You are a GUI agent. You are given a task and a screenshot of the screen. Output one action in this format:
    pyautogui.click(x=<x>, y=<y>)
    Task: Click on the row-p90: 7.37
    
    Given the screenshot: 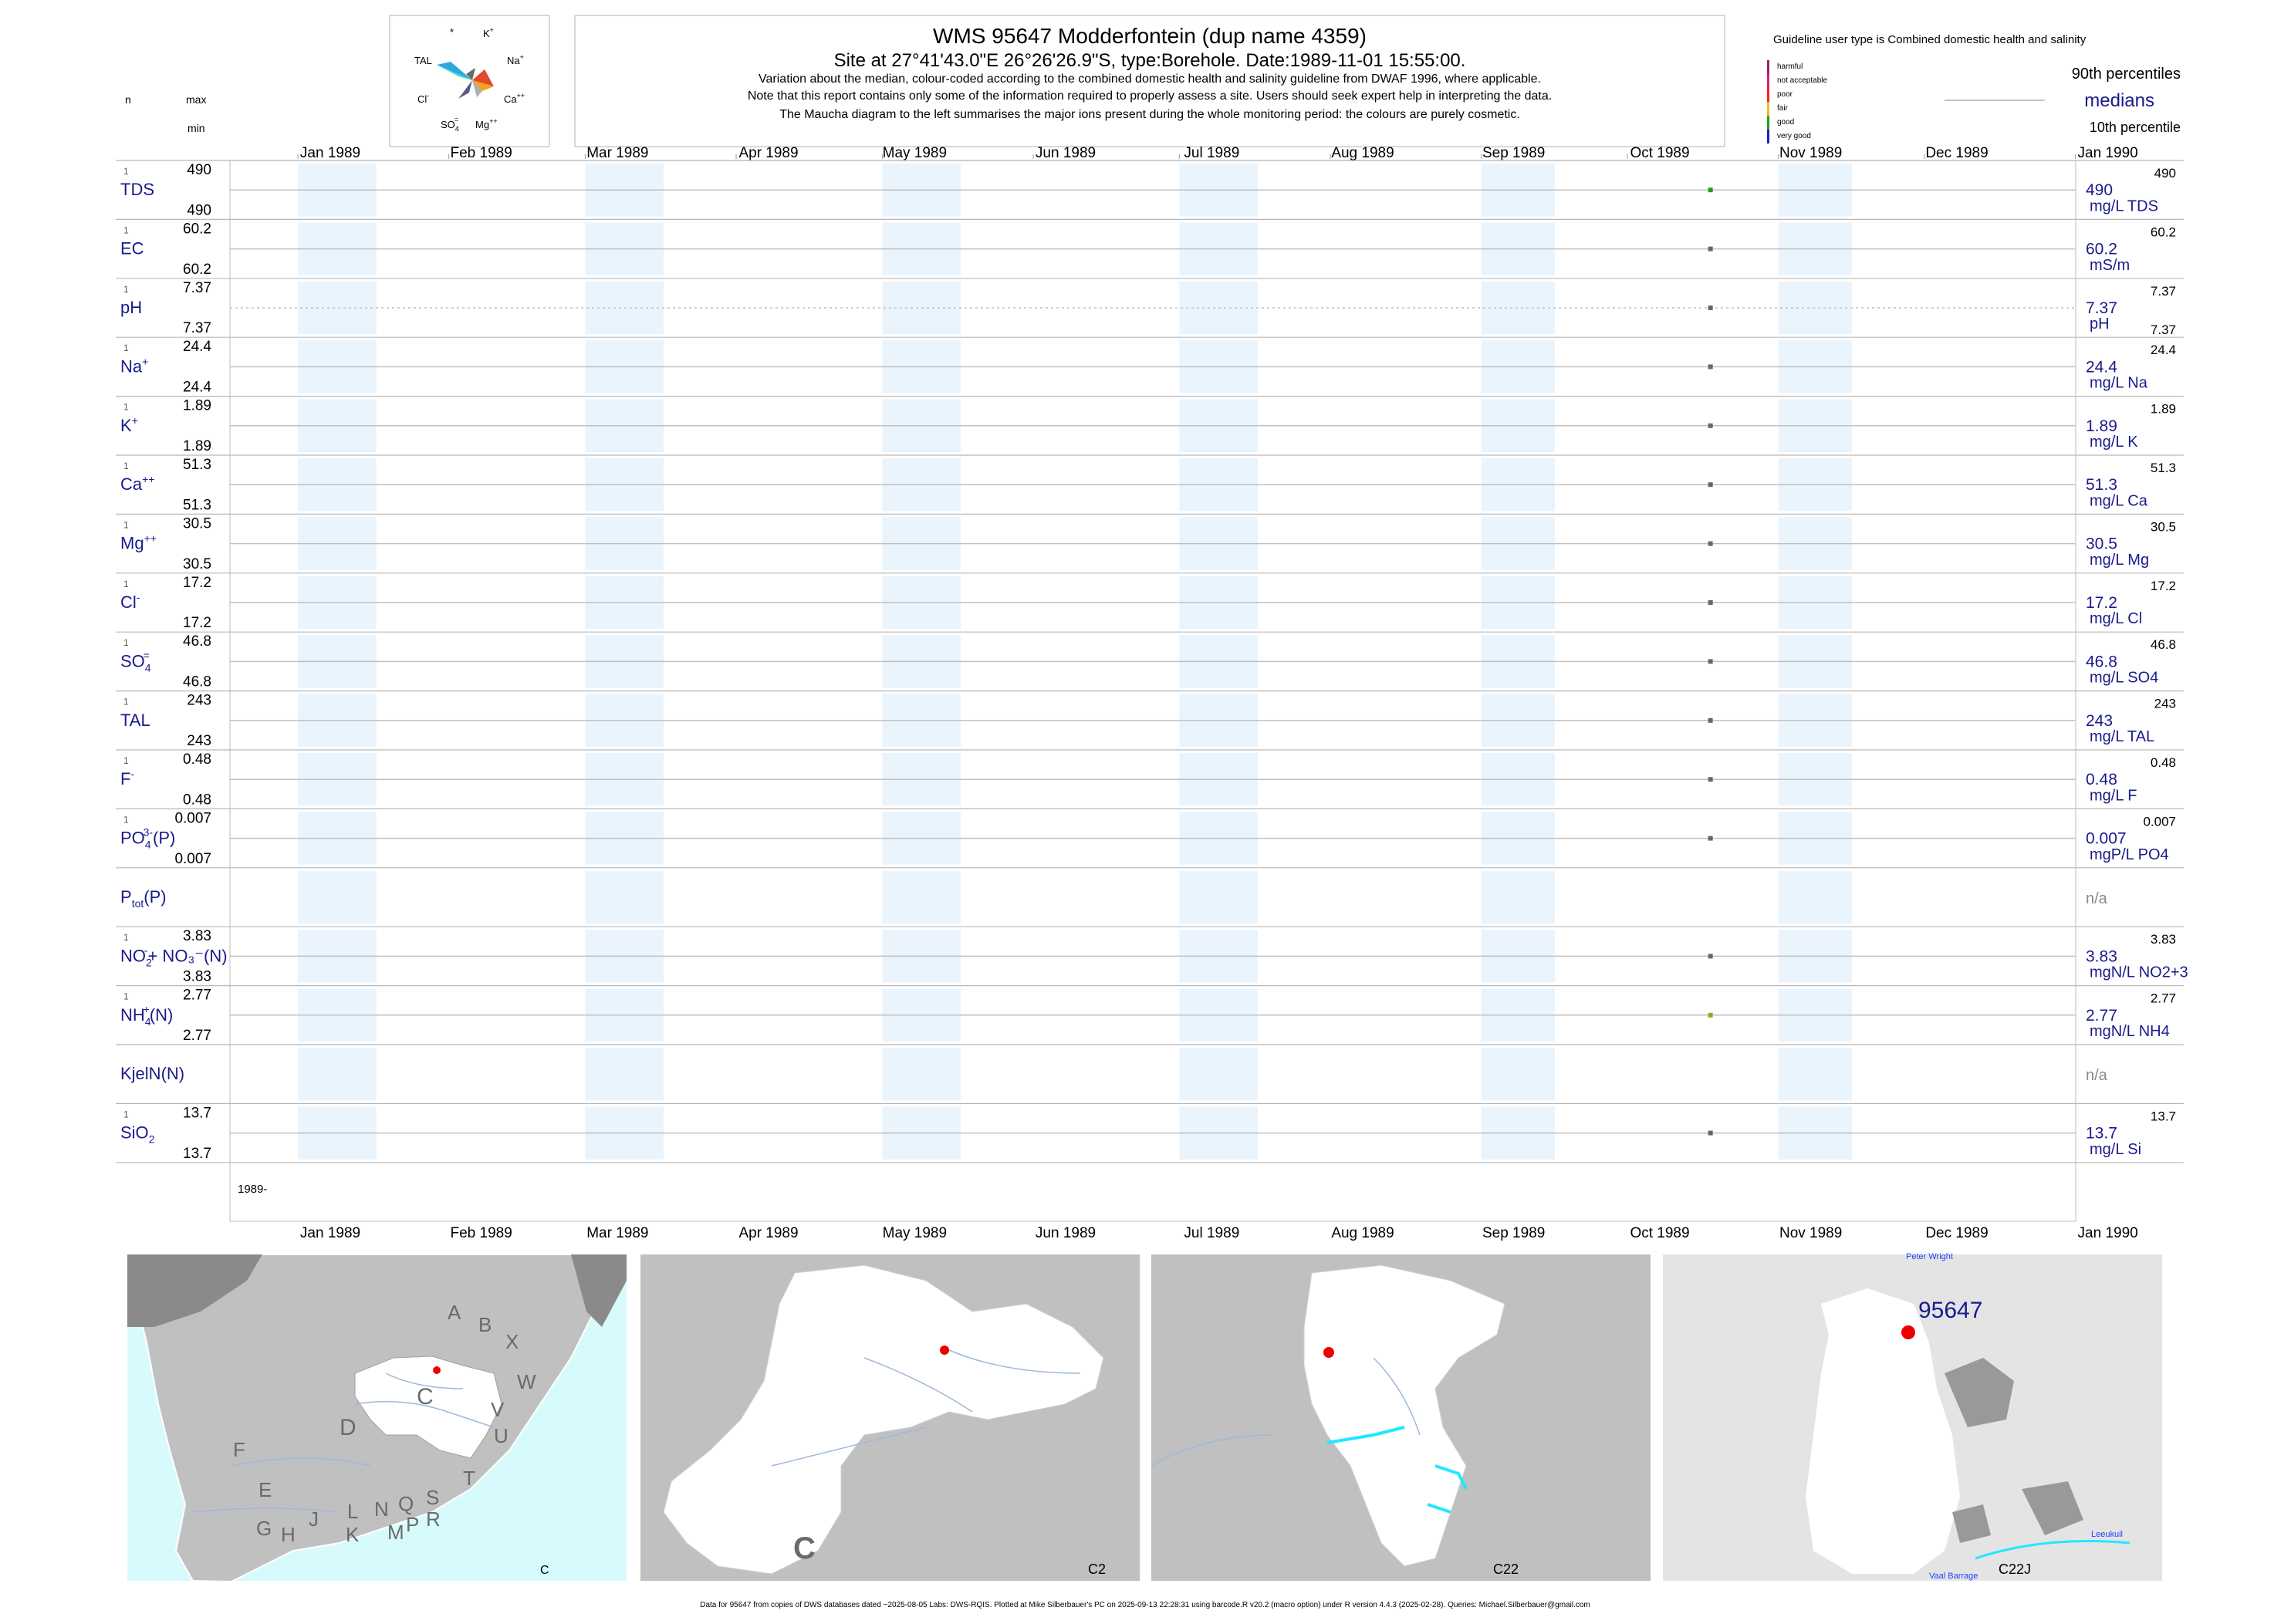 What is the action you would take?
    pyautogui.click(x=2163, y=291)
    